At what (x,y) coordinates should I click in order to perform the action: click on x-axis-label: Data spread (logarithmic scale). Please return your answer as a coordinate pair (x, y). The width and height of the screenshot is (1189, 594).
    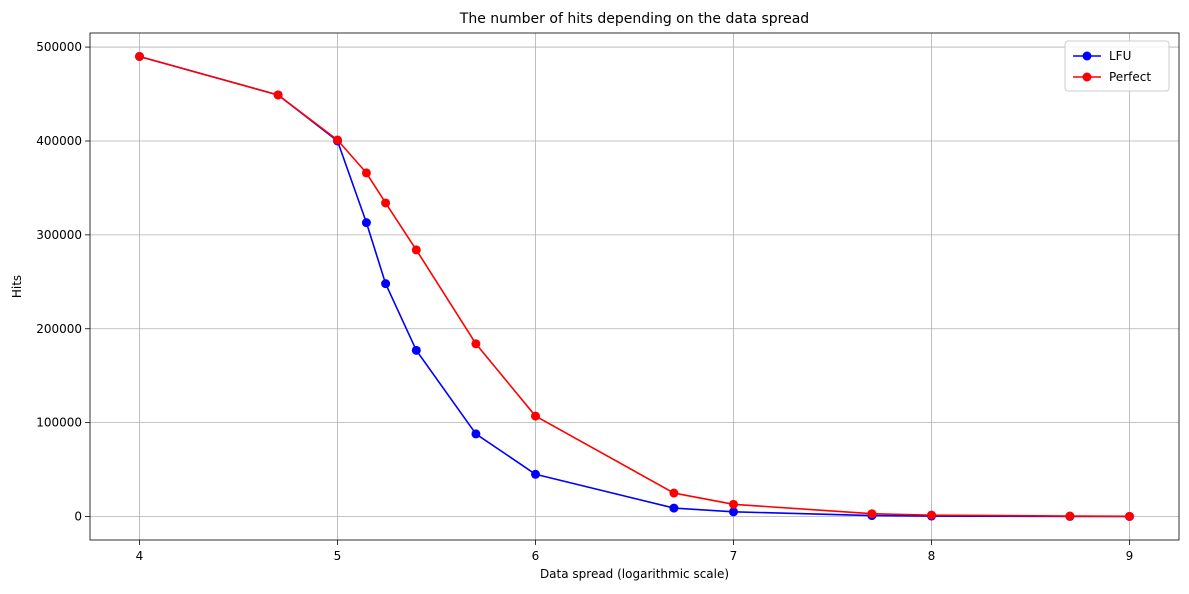
    Looking at the image, I should click on (634, 574).